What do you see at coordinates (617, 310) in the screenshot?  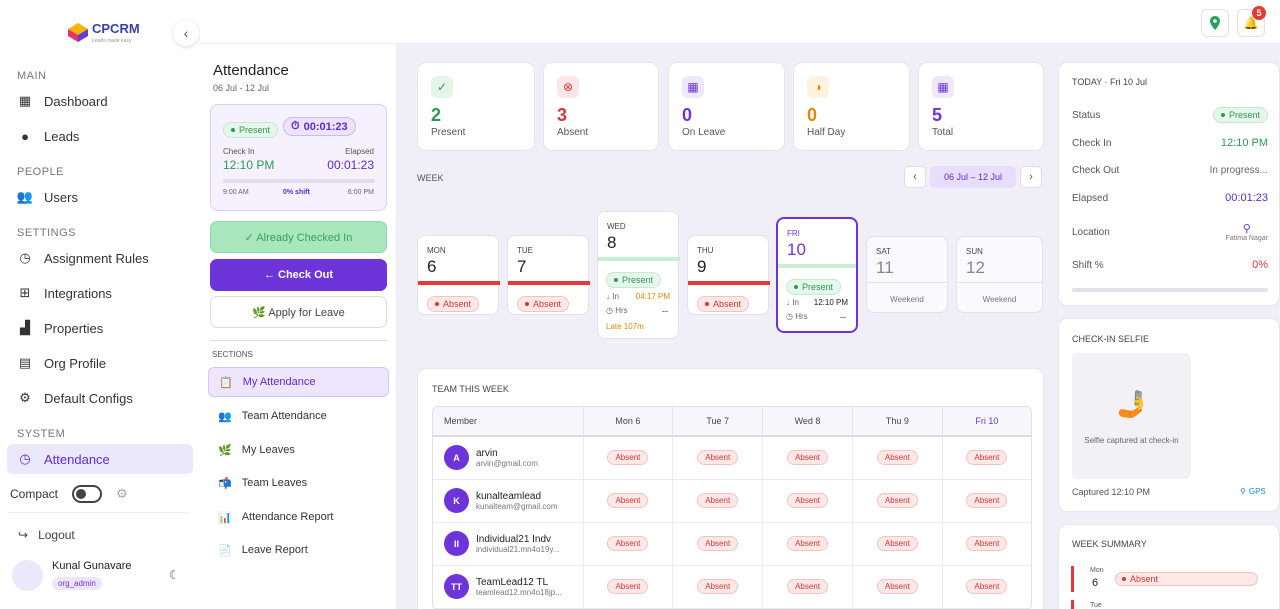 I see `hrs-label: ◷ Hrs` at bounding box center [617, 310].